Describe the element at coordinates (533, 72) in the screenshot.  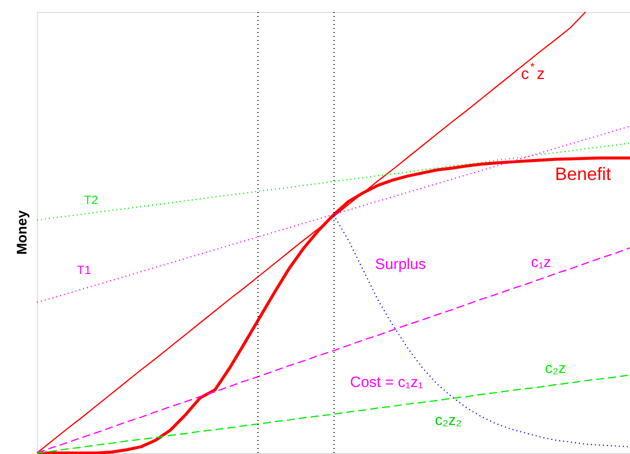
I see `series-label: c*z` at that location.